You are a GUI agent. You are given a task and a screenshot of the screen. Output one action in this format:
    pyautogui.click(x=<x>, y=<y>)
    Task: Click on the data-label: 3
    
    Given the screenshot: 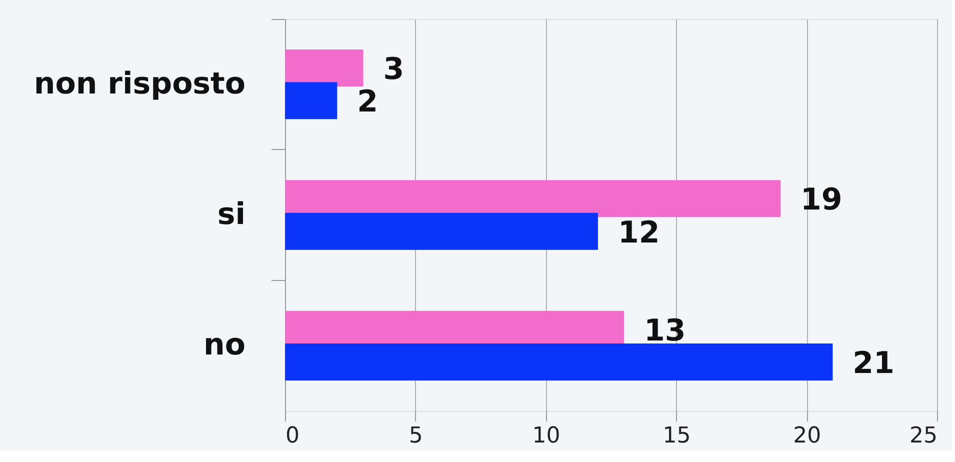 What is the action you would take?
    pyautogui.click(x=393, y=69)
    